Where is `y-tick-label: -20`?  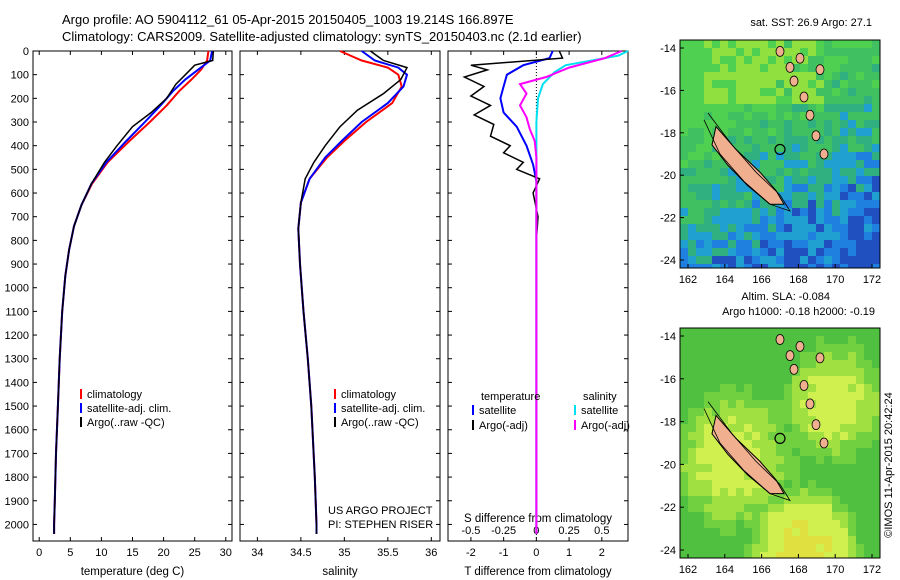 y-tick-label: -20 is located at coordinates (668, 176).